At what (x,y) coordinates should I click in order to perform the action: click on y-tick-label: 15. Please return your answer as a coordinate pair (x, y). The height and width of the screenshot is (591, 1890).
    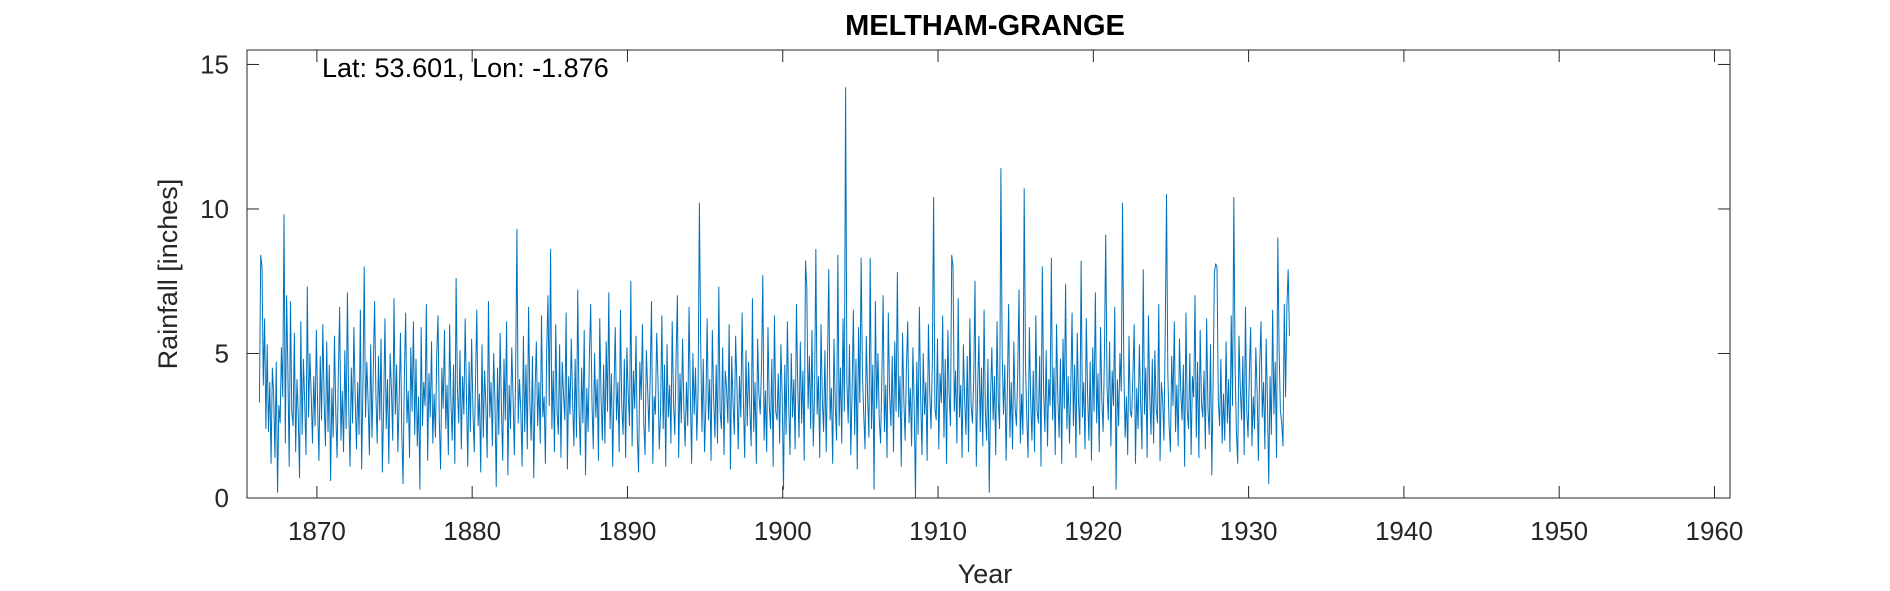
    Looking at the image, I should click on (214, 64).